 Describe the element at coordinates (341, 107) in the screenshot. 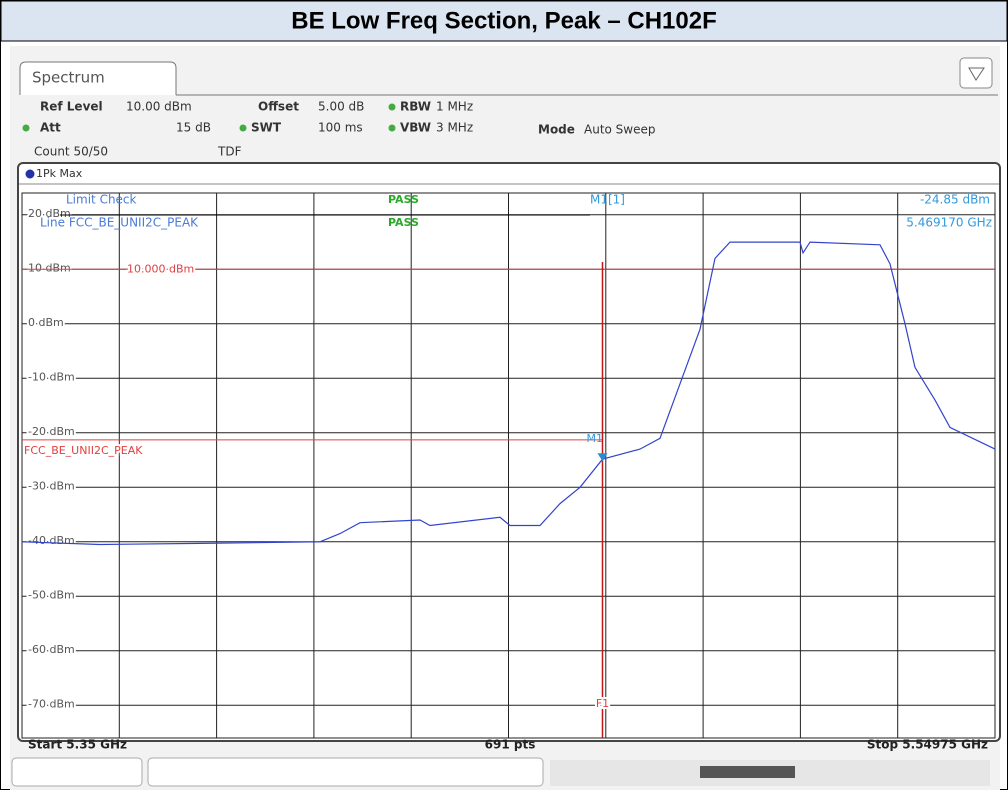

I see `setting-value: 5.00 dB` at that location.